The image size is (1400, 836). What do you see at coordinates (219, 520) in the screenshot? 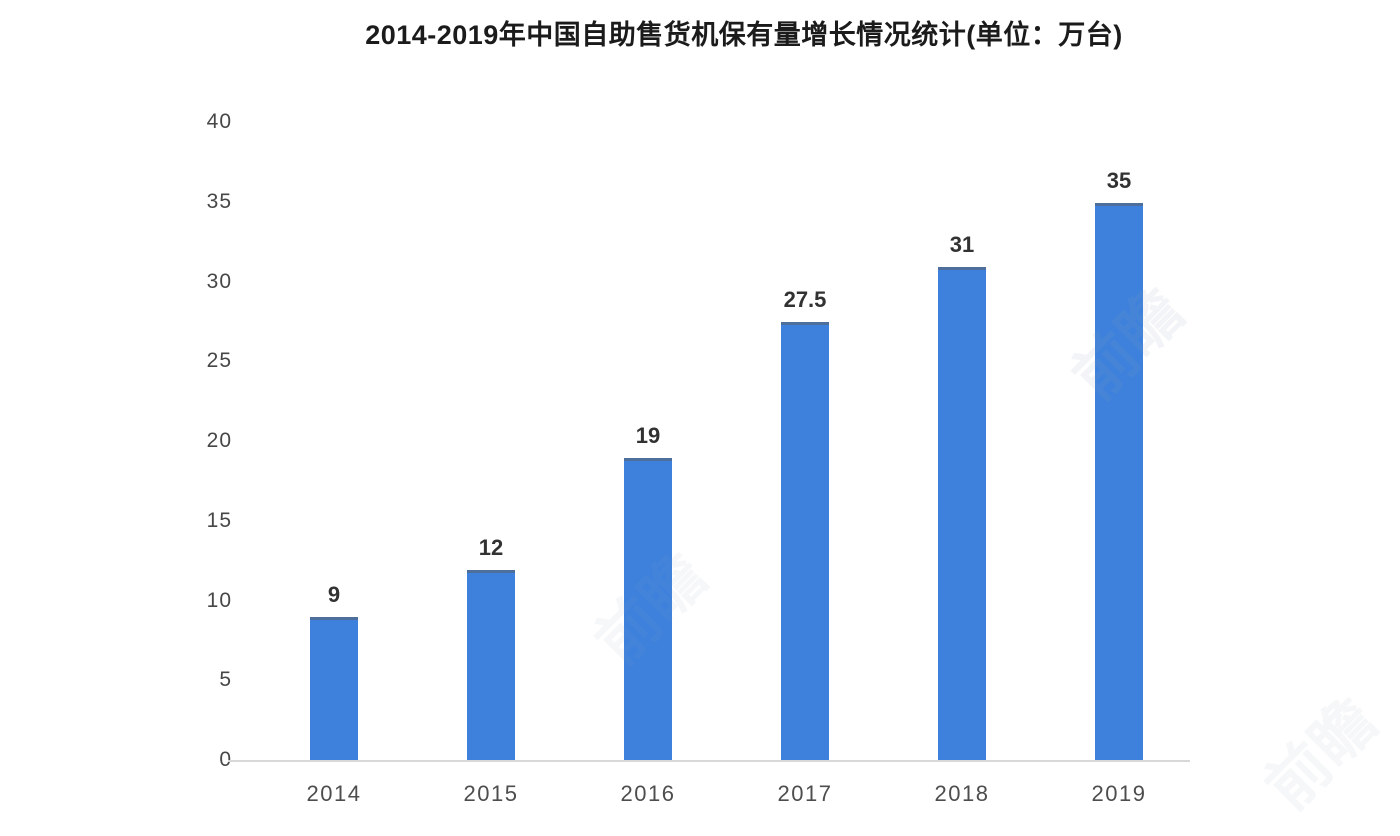
I see `y-tick-label: 15` at bounding box center [219, 520].